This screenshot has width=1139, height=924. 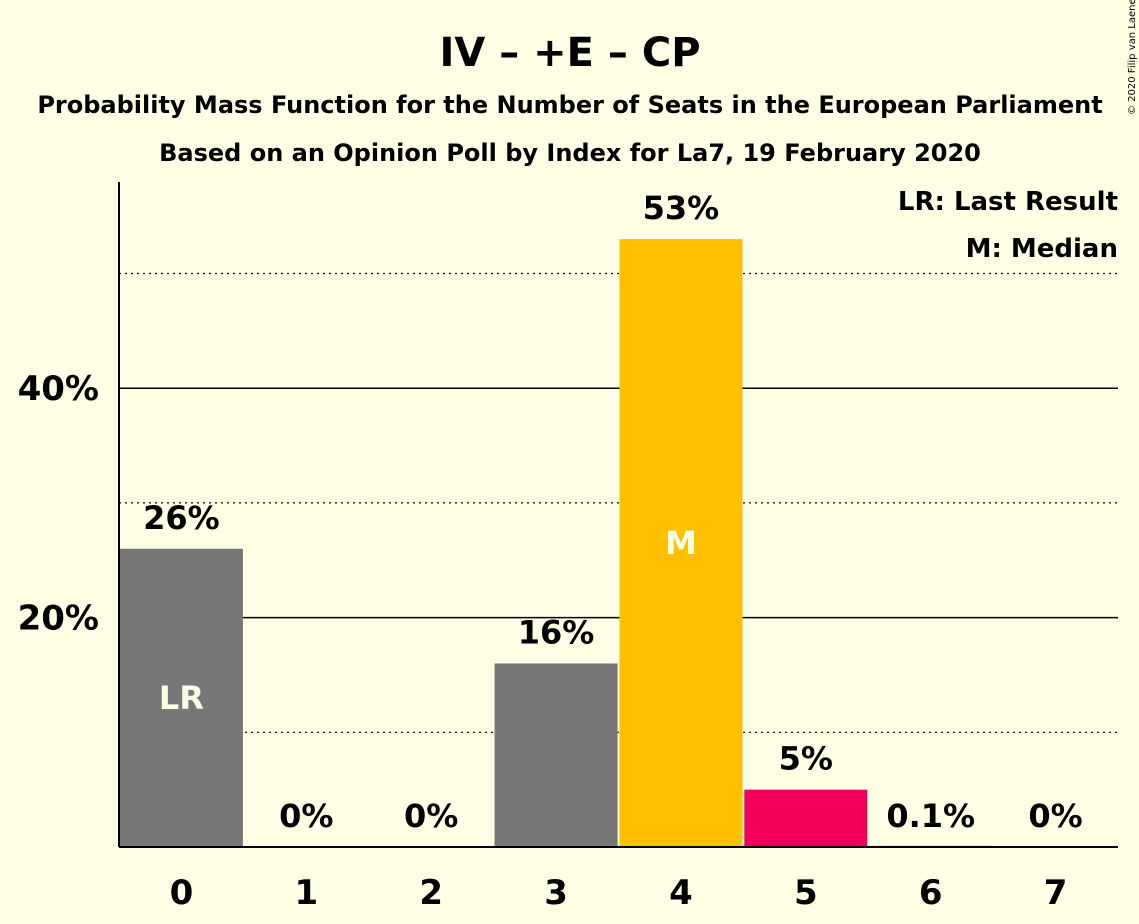 What do you see at coordinates (930, 816) in the screenshot?
I see `bar-value-label-6: 0.1%` at bounding box center [930, 816].